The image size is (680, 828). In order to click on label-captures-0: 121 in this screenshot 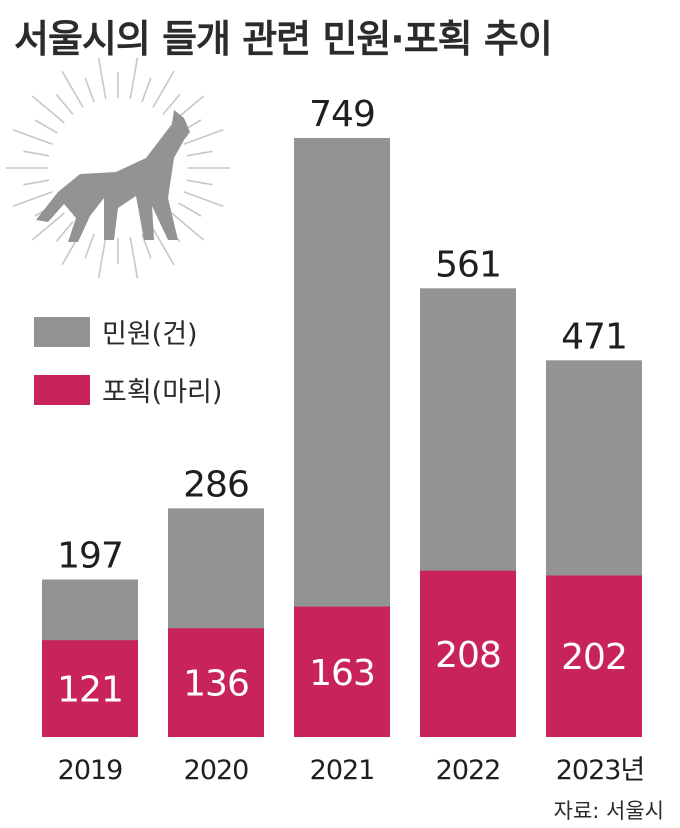, I will do `click(90, 690)`.